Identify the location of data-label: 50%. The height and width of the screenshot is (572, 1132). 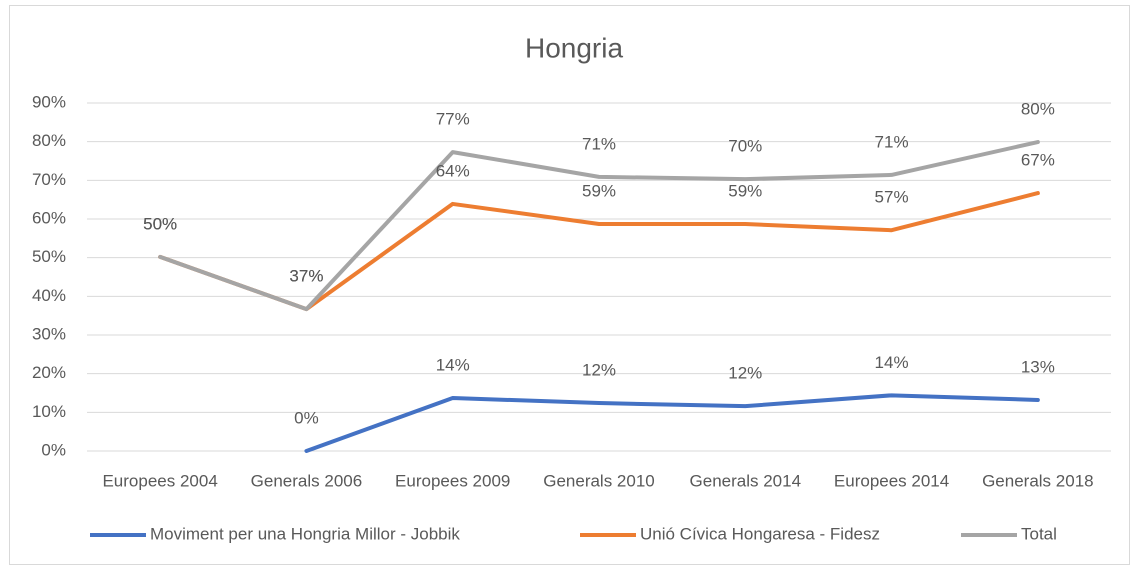
(160, 223).